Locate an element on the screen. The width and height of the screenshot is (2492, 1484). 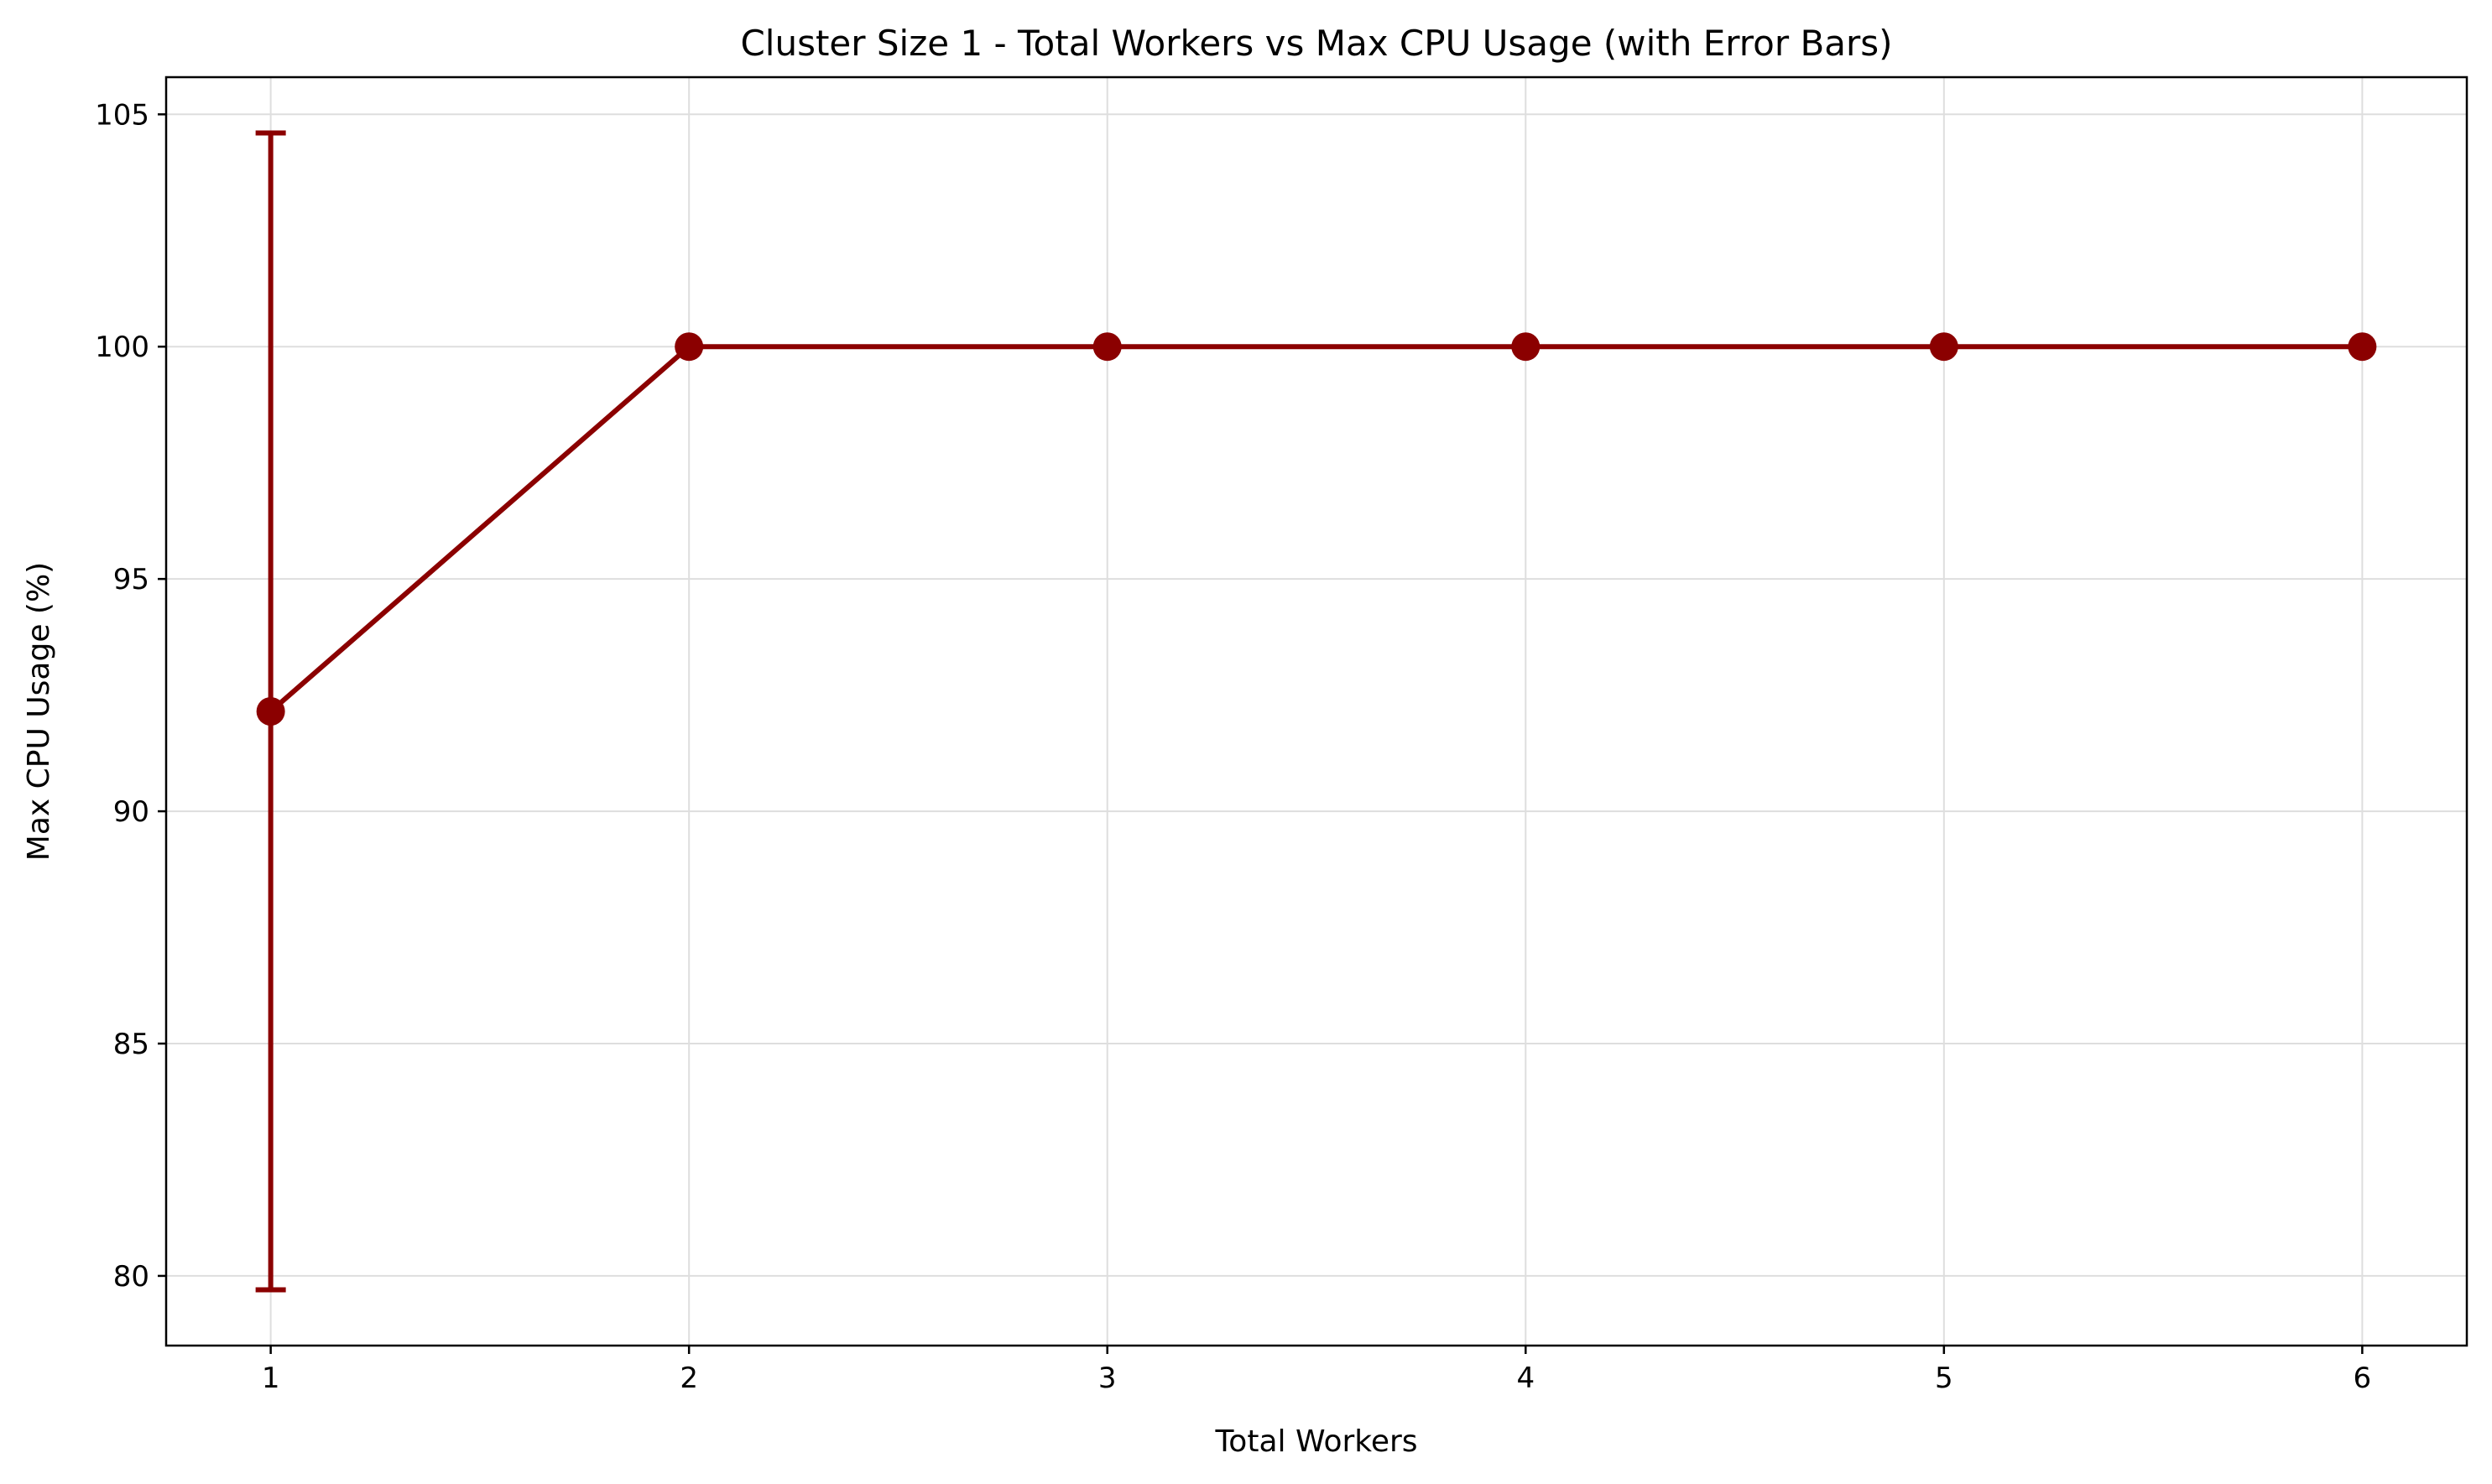
x-tick-label: 6 is located at coordinates (2363, 1378).